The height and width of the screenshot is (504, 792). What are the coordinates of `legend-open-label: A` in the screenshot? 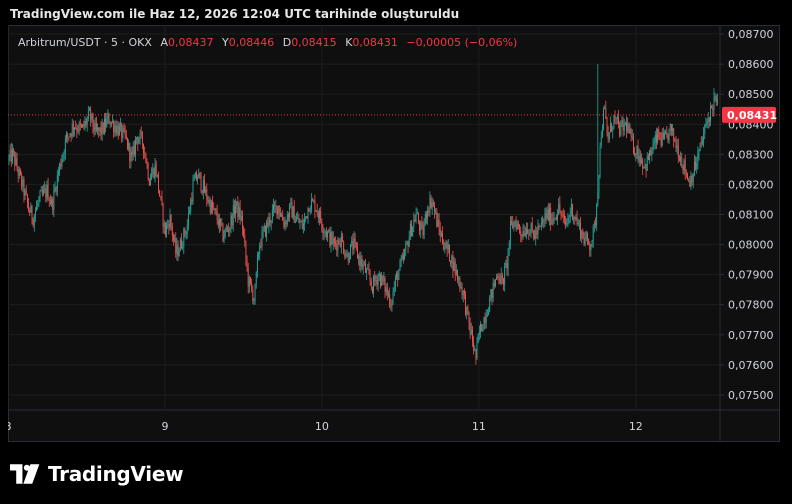 It's located at (164, 42).